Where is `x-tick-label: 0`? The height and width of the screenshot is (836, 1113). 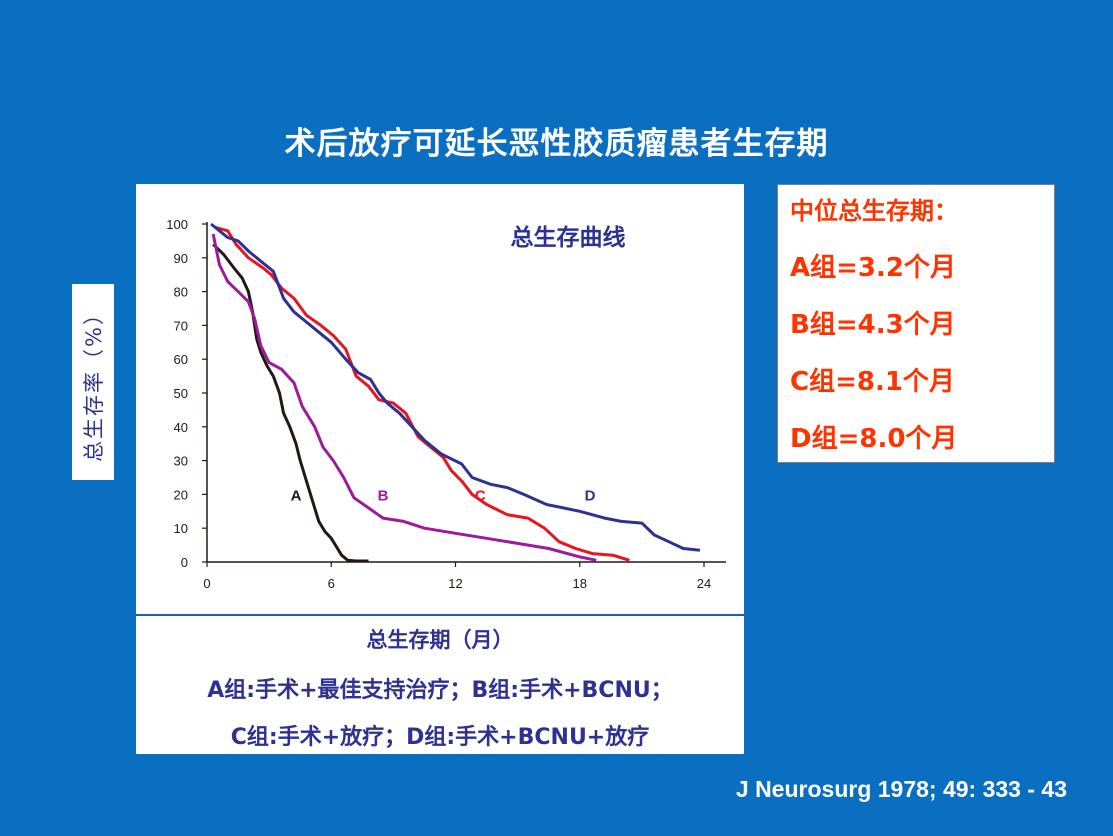
x-tick-label: 0 is located at coordinates (206, 583).